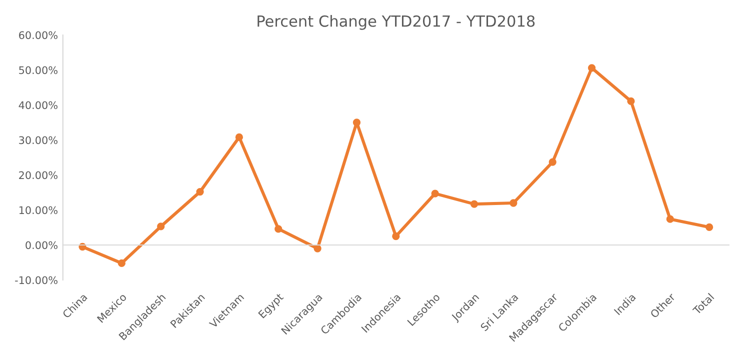 This screenshot has width=740, height=350. Describe the element at coordinates (38, 140) in the screenshot. I see `y-tick-label: 30.00%` at that location.